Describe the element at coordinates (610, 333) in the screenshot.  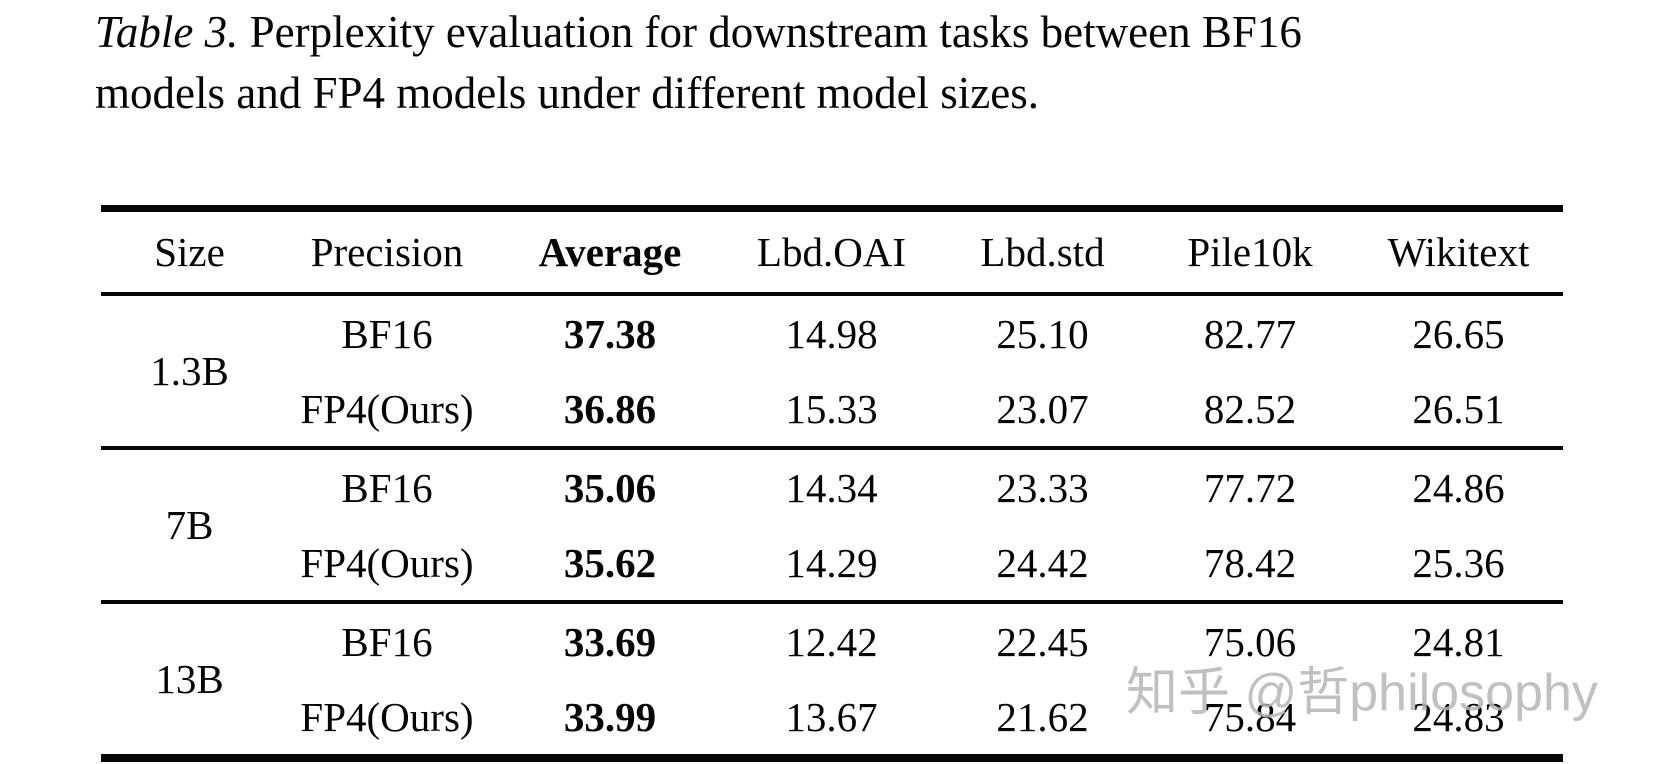
I see `cell-average: 37.38` at that location.